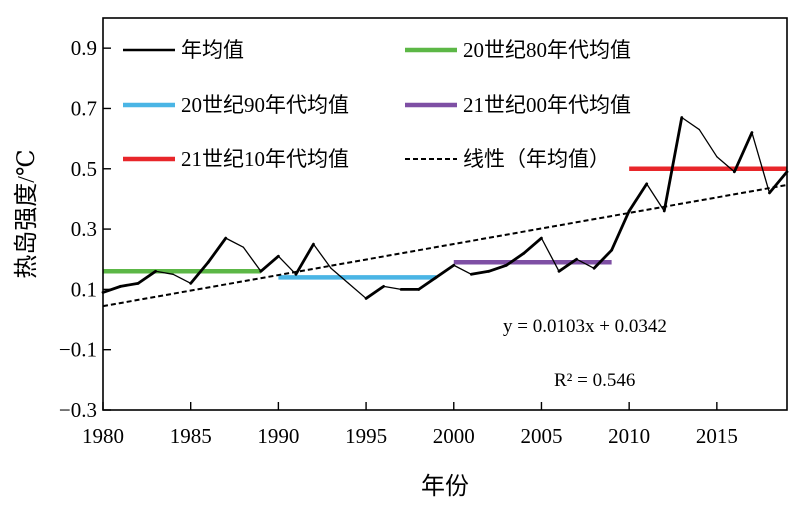 This screenshot has height=512, width=800. I want to click on legend-item: 20世纪90年代均值, so click(236, 105).